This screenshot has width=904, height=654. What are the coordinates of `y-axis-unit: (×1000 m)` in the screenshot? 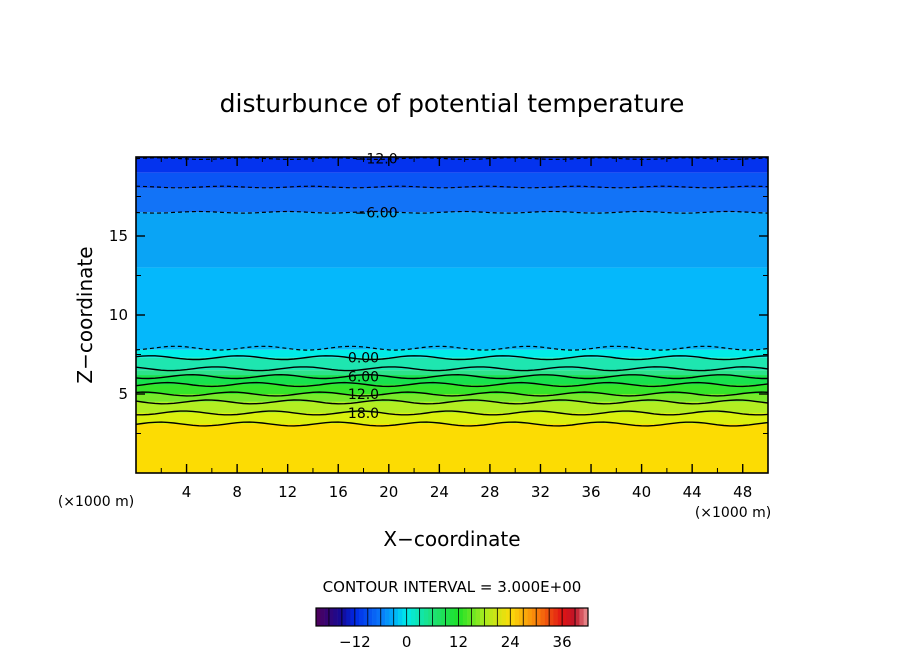 It's located at (96, 502).